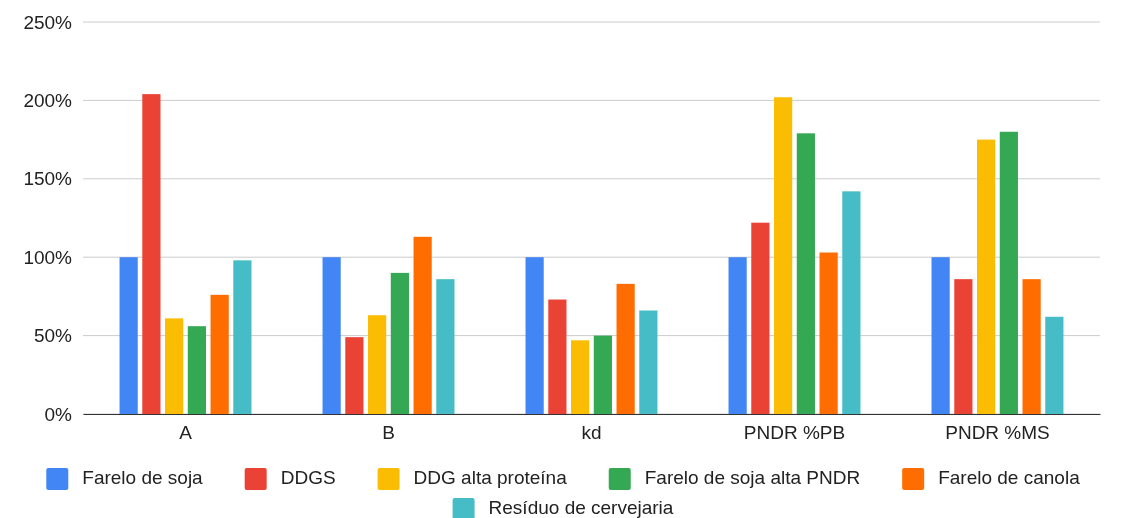 The image size is (1126, 518). What do you see at coordinates (48, 257) in the screenshot?
I see `y-tick-label: 100%` at bounding box center [48, 257].